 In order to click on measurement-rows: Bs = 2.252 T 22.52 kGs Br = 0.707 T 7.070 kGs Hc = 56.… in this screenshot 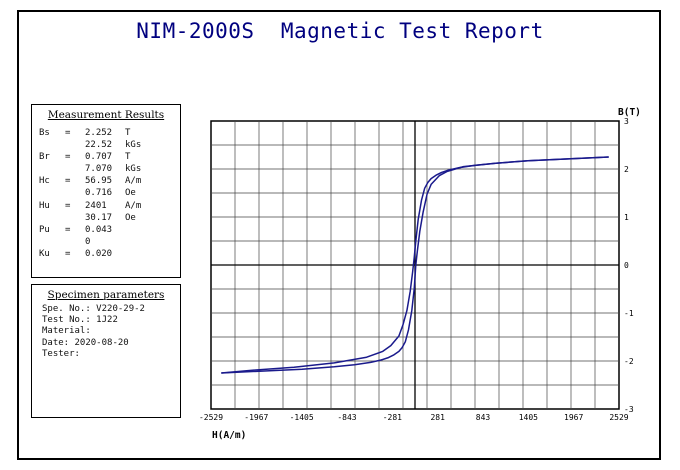, I will do `click(90, 193)`.